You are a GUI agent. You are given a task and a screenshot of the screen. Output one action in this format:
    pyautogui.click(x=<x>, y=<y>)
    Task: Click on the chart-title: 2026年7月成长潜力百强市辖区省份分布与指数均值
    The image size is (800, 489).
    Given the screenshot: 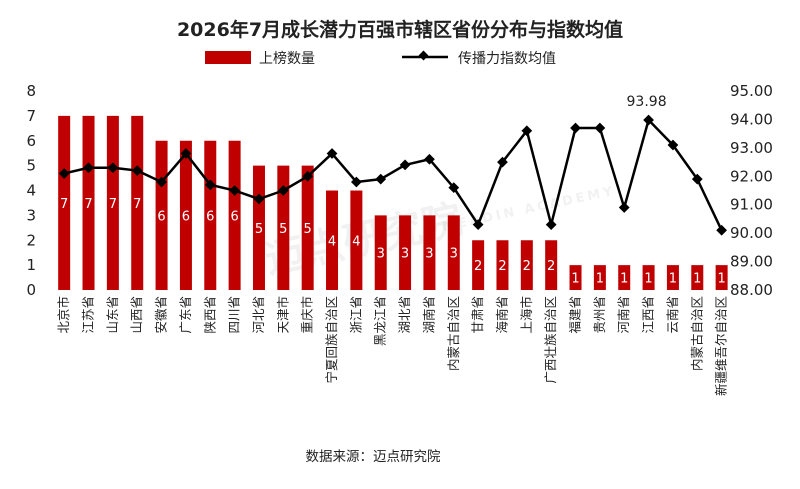 What is the action you would take?
    pyautogui.click(x=400, y=29)
    